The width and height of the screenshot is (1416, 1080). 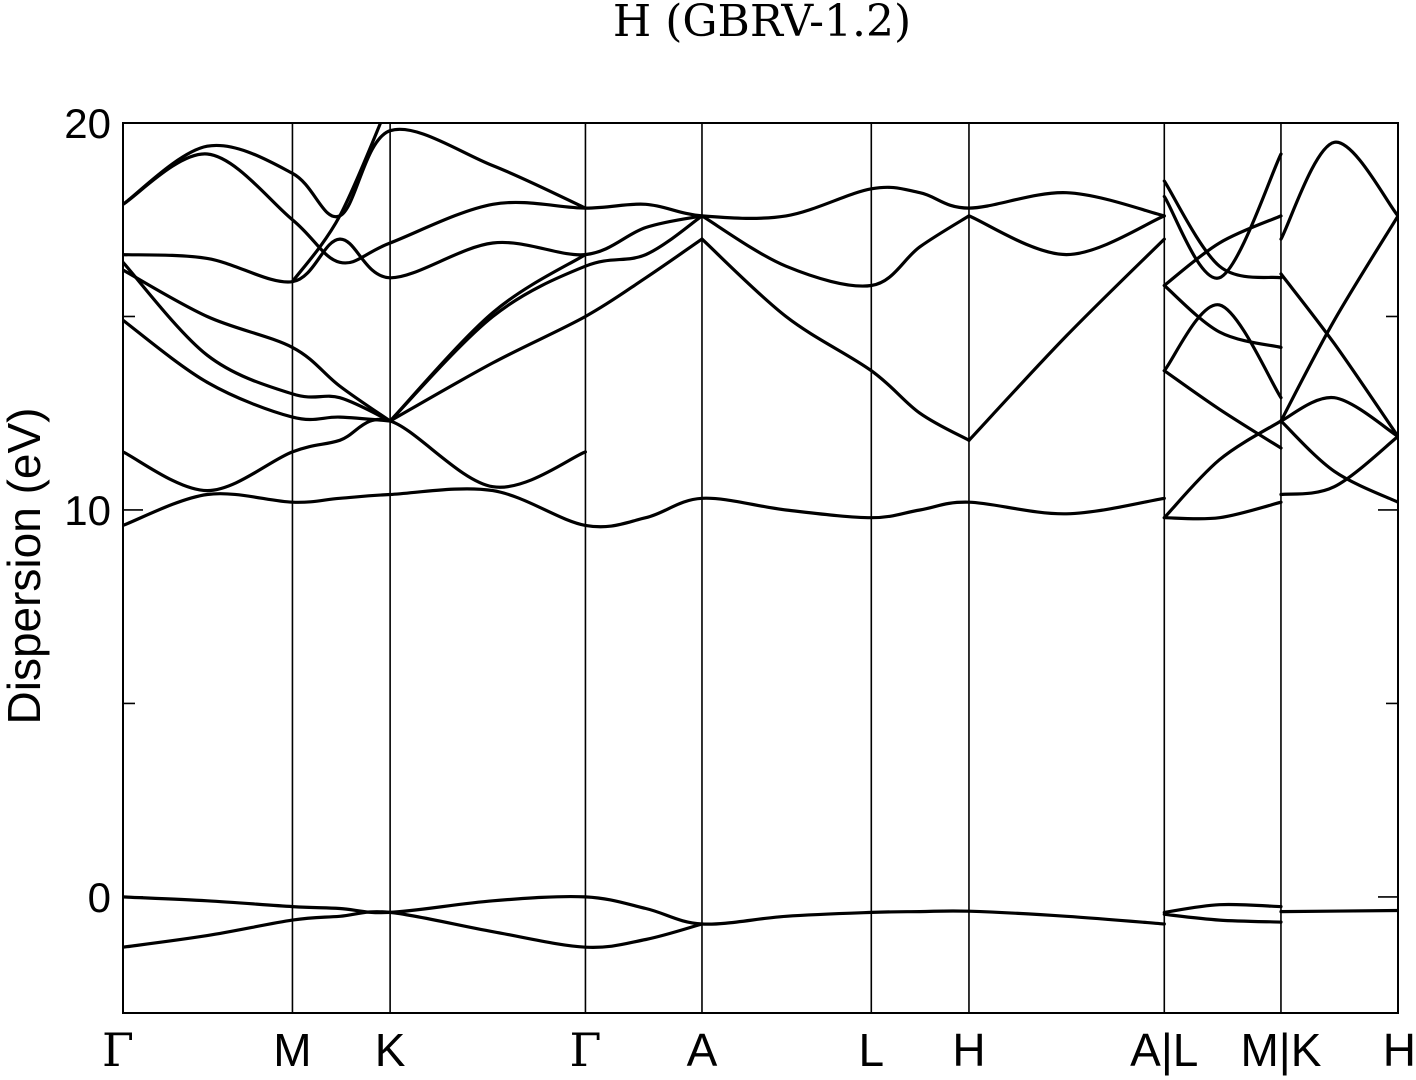 I want to click on kpoint-label: K, so click(x=390, y=1050).